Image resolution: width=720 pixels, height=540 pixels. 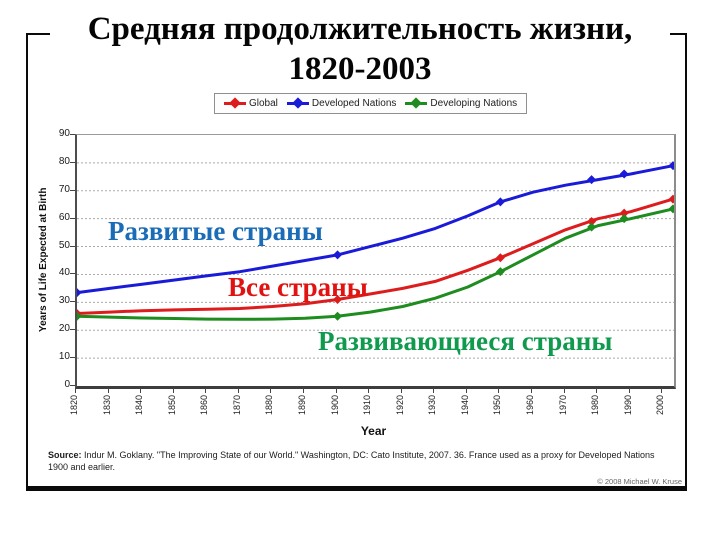 What do you see at coordinates (639, 481) in the screenshot?
I see `copyright-note: © 2008 Michael W. Kruse` at bounding box center [639, 481].